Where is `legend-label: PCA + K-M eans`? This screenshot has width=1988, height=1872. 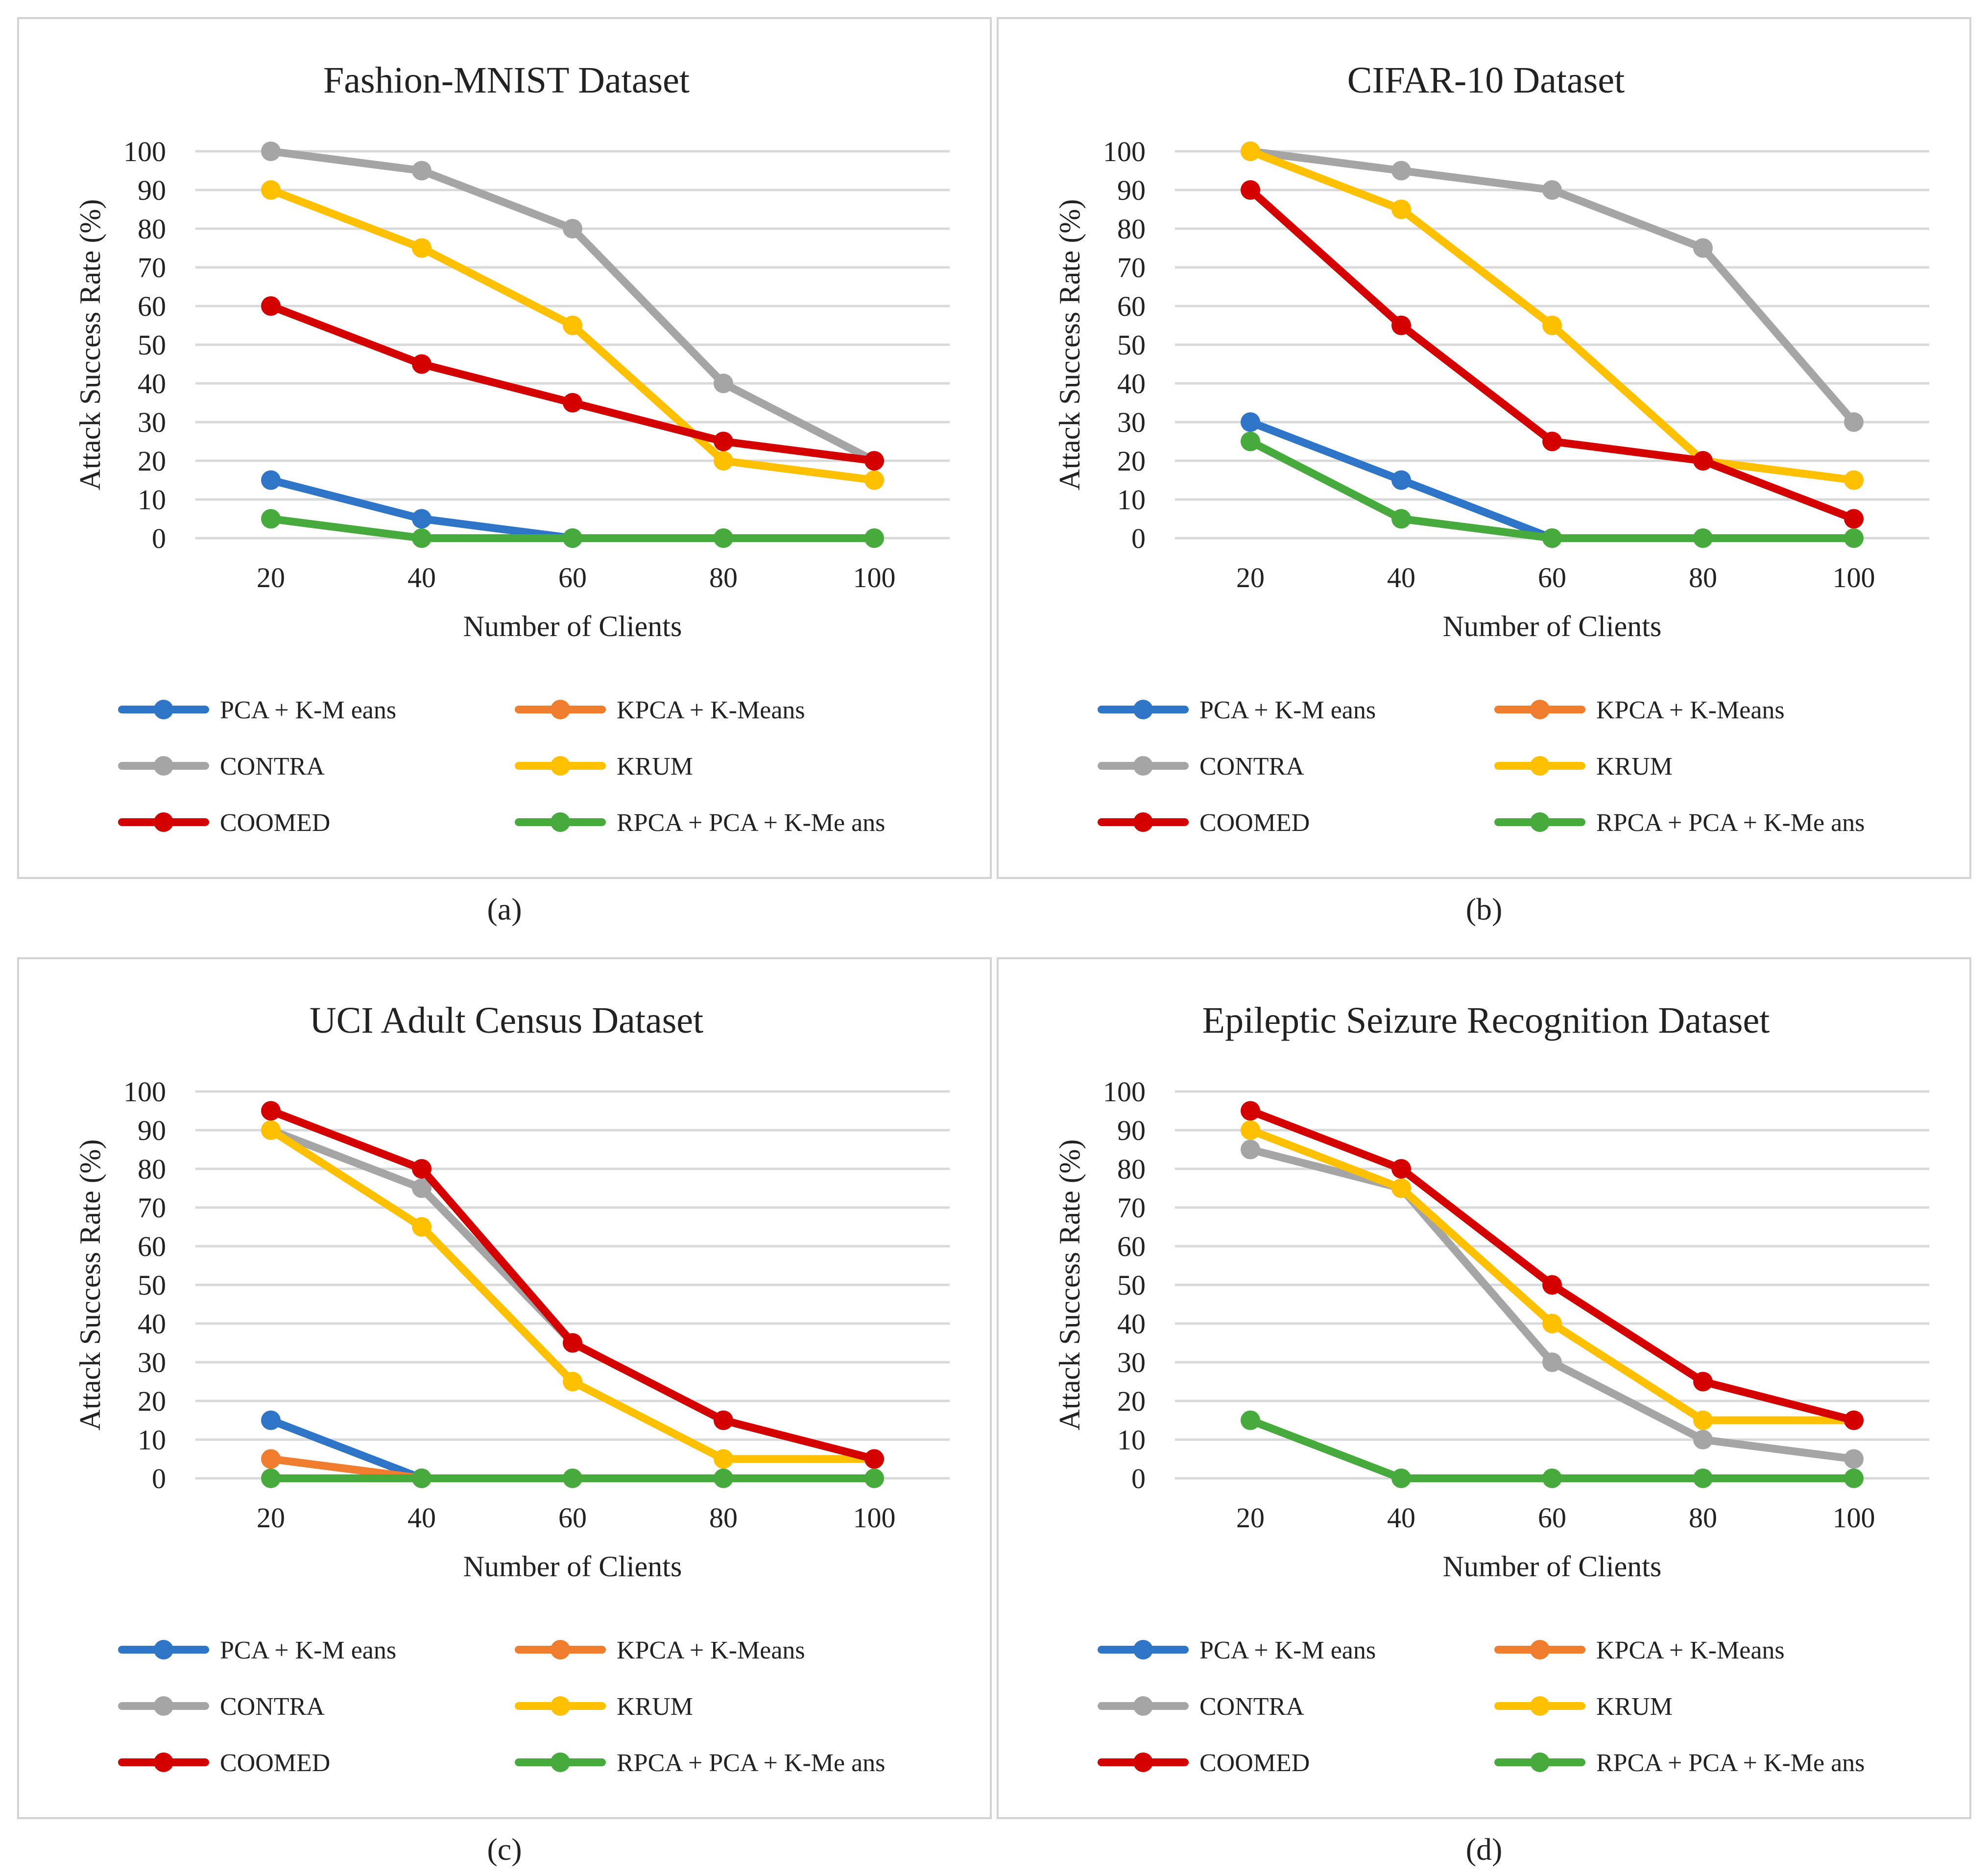
legend-label: PCA + K-M eans is located at coordinates (308, 710).